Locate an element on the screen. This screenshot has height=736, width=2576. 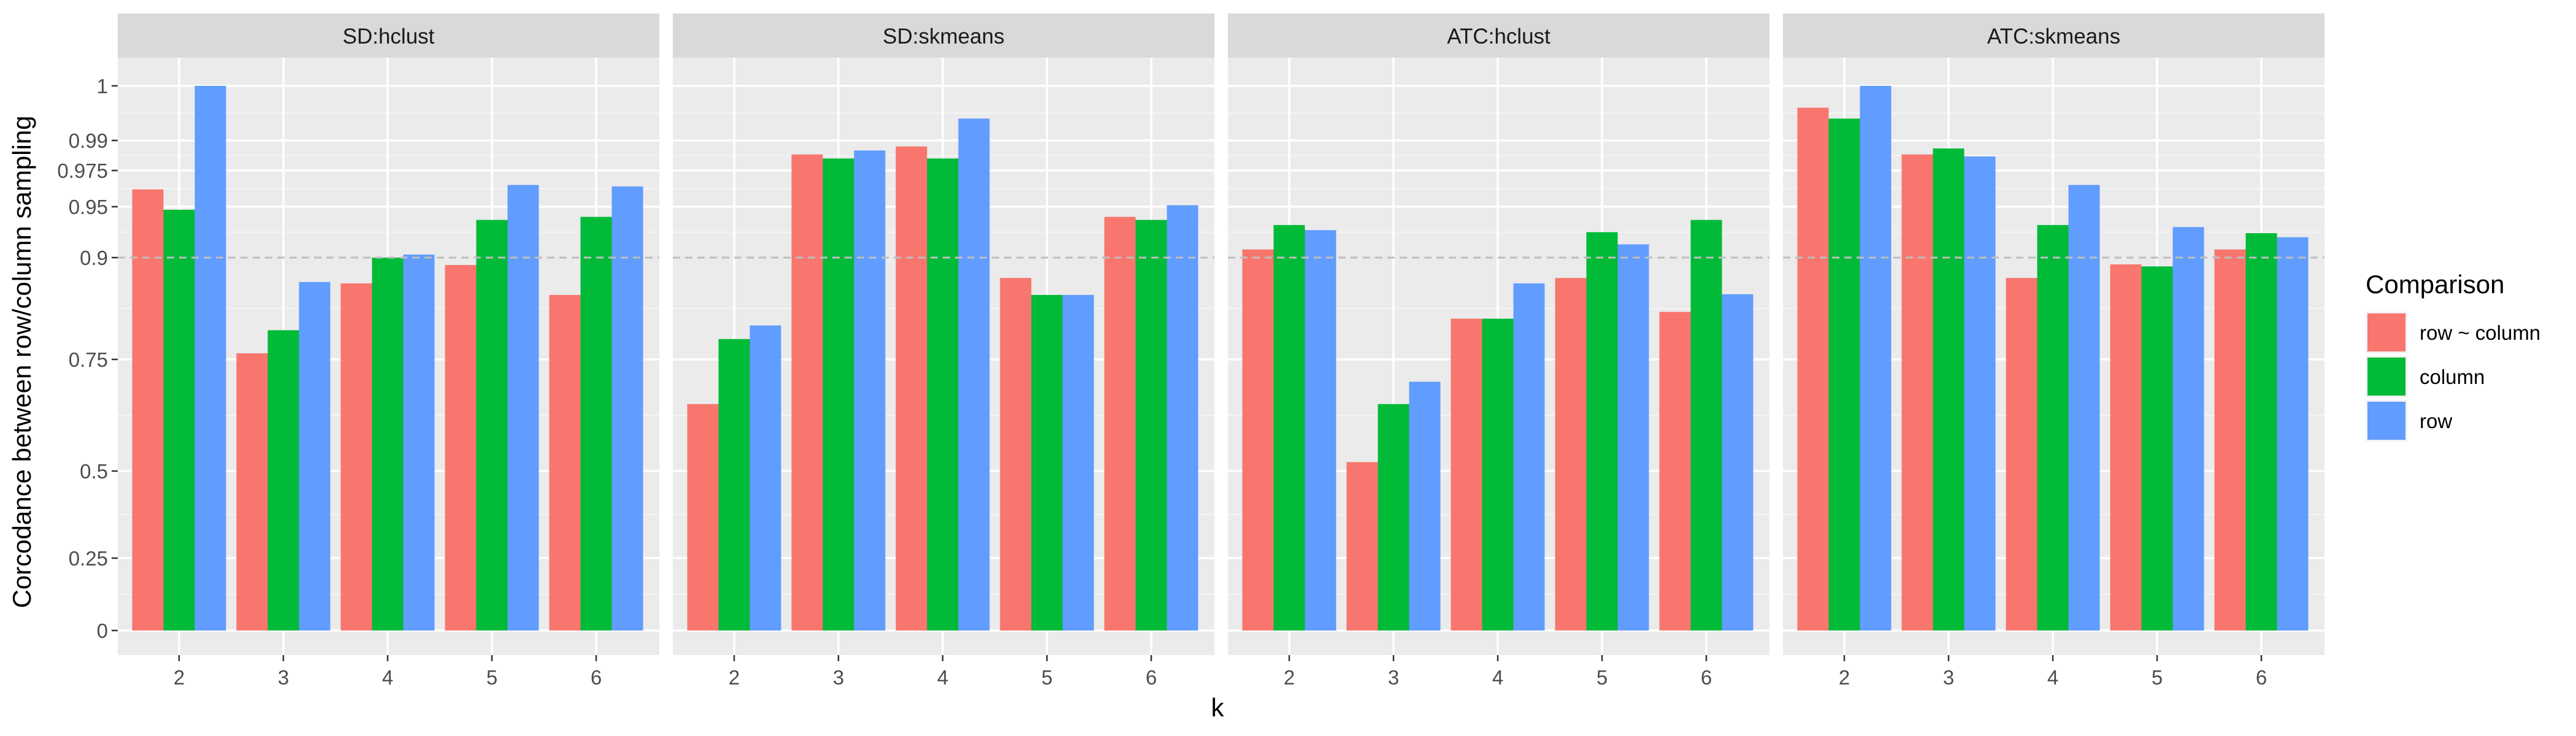
x-axis-label: k is located at coordinates (1218, 707).